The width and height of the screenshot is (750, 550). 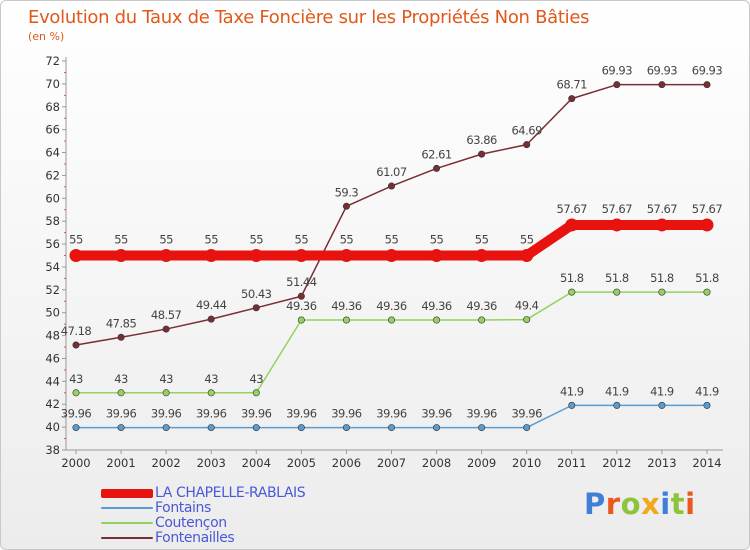 What do you see at coordinates (211, 463) in the screenshot?
I see `x-tick-label: 2003` at bounding box center [211, 463].